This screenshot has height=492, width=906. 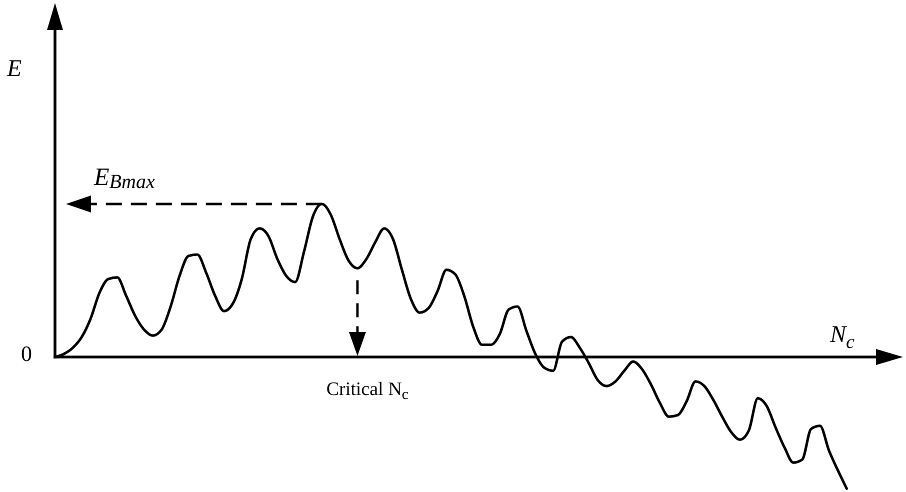 I want to click on text: 0, so click(x=26, y=353).